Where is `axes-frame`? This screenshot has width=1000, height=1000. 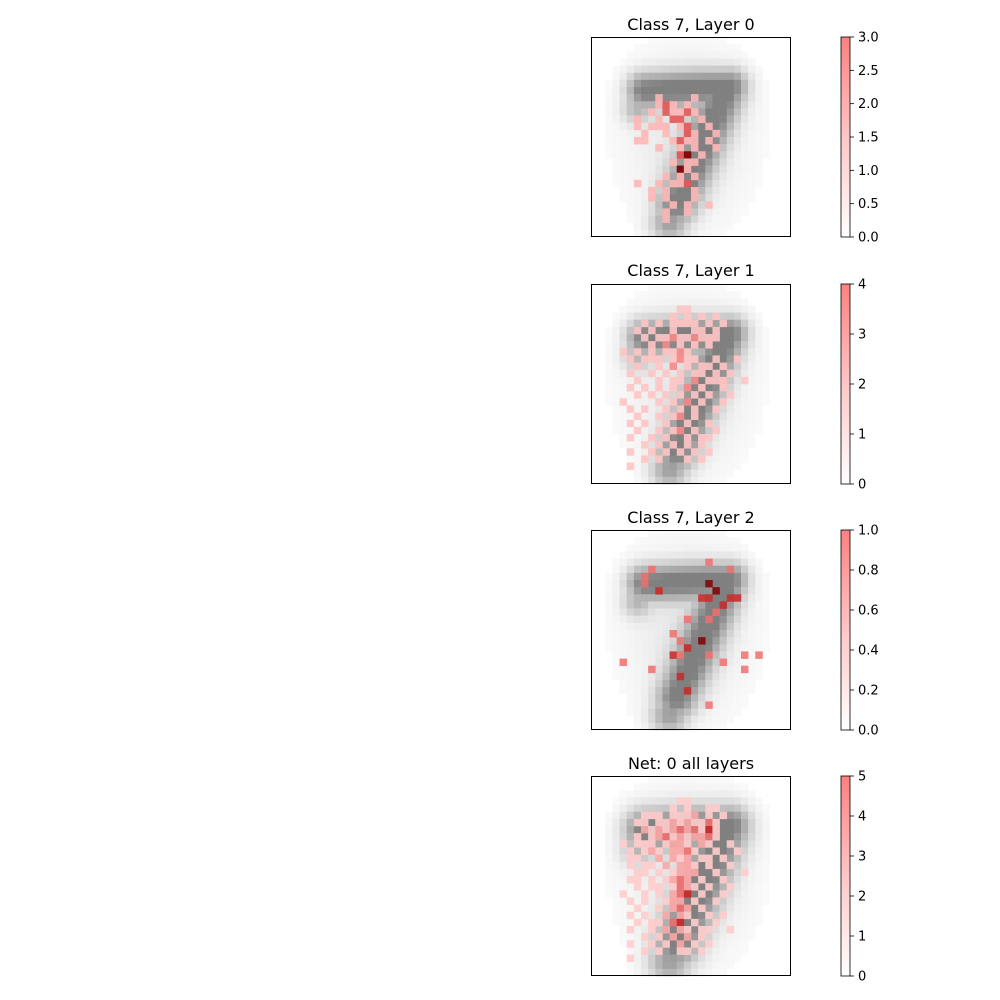 axes-frame is located at coordinates (691, 876).